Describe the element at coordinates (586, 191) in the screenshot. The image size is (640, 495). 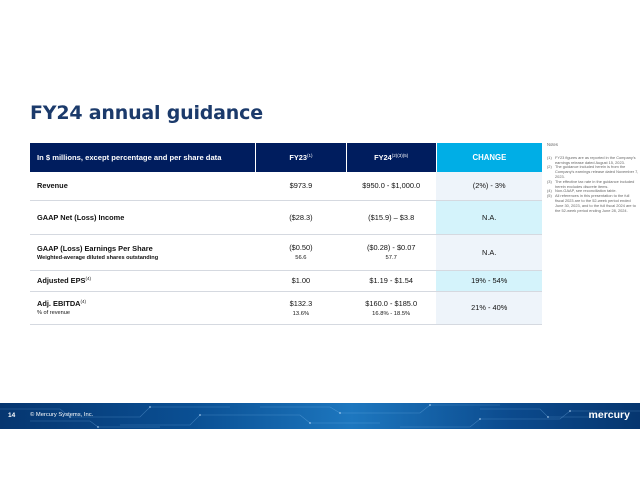
I see `note-text: Non-GAAP, see reconciliation table.` at that location.